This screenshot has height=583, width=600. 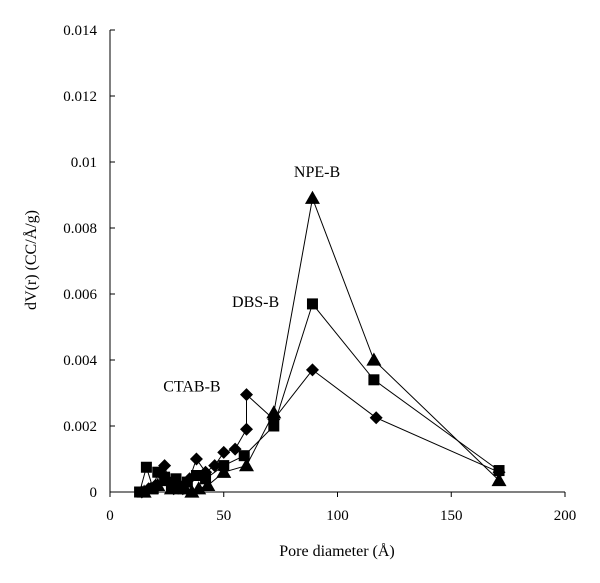 I want to click on y-tick-label: 0.002, so click(x=80, y=427).